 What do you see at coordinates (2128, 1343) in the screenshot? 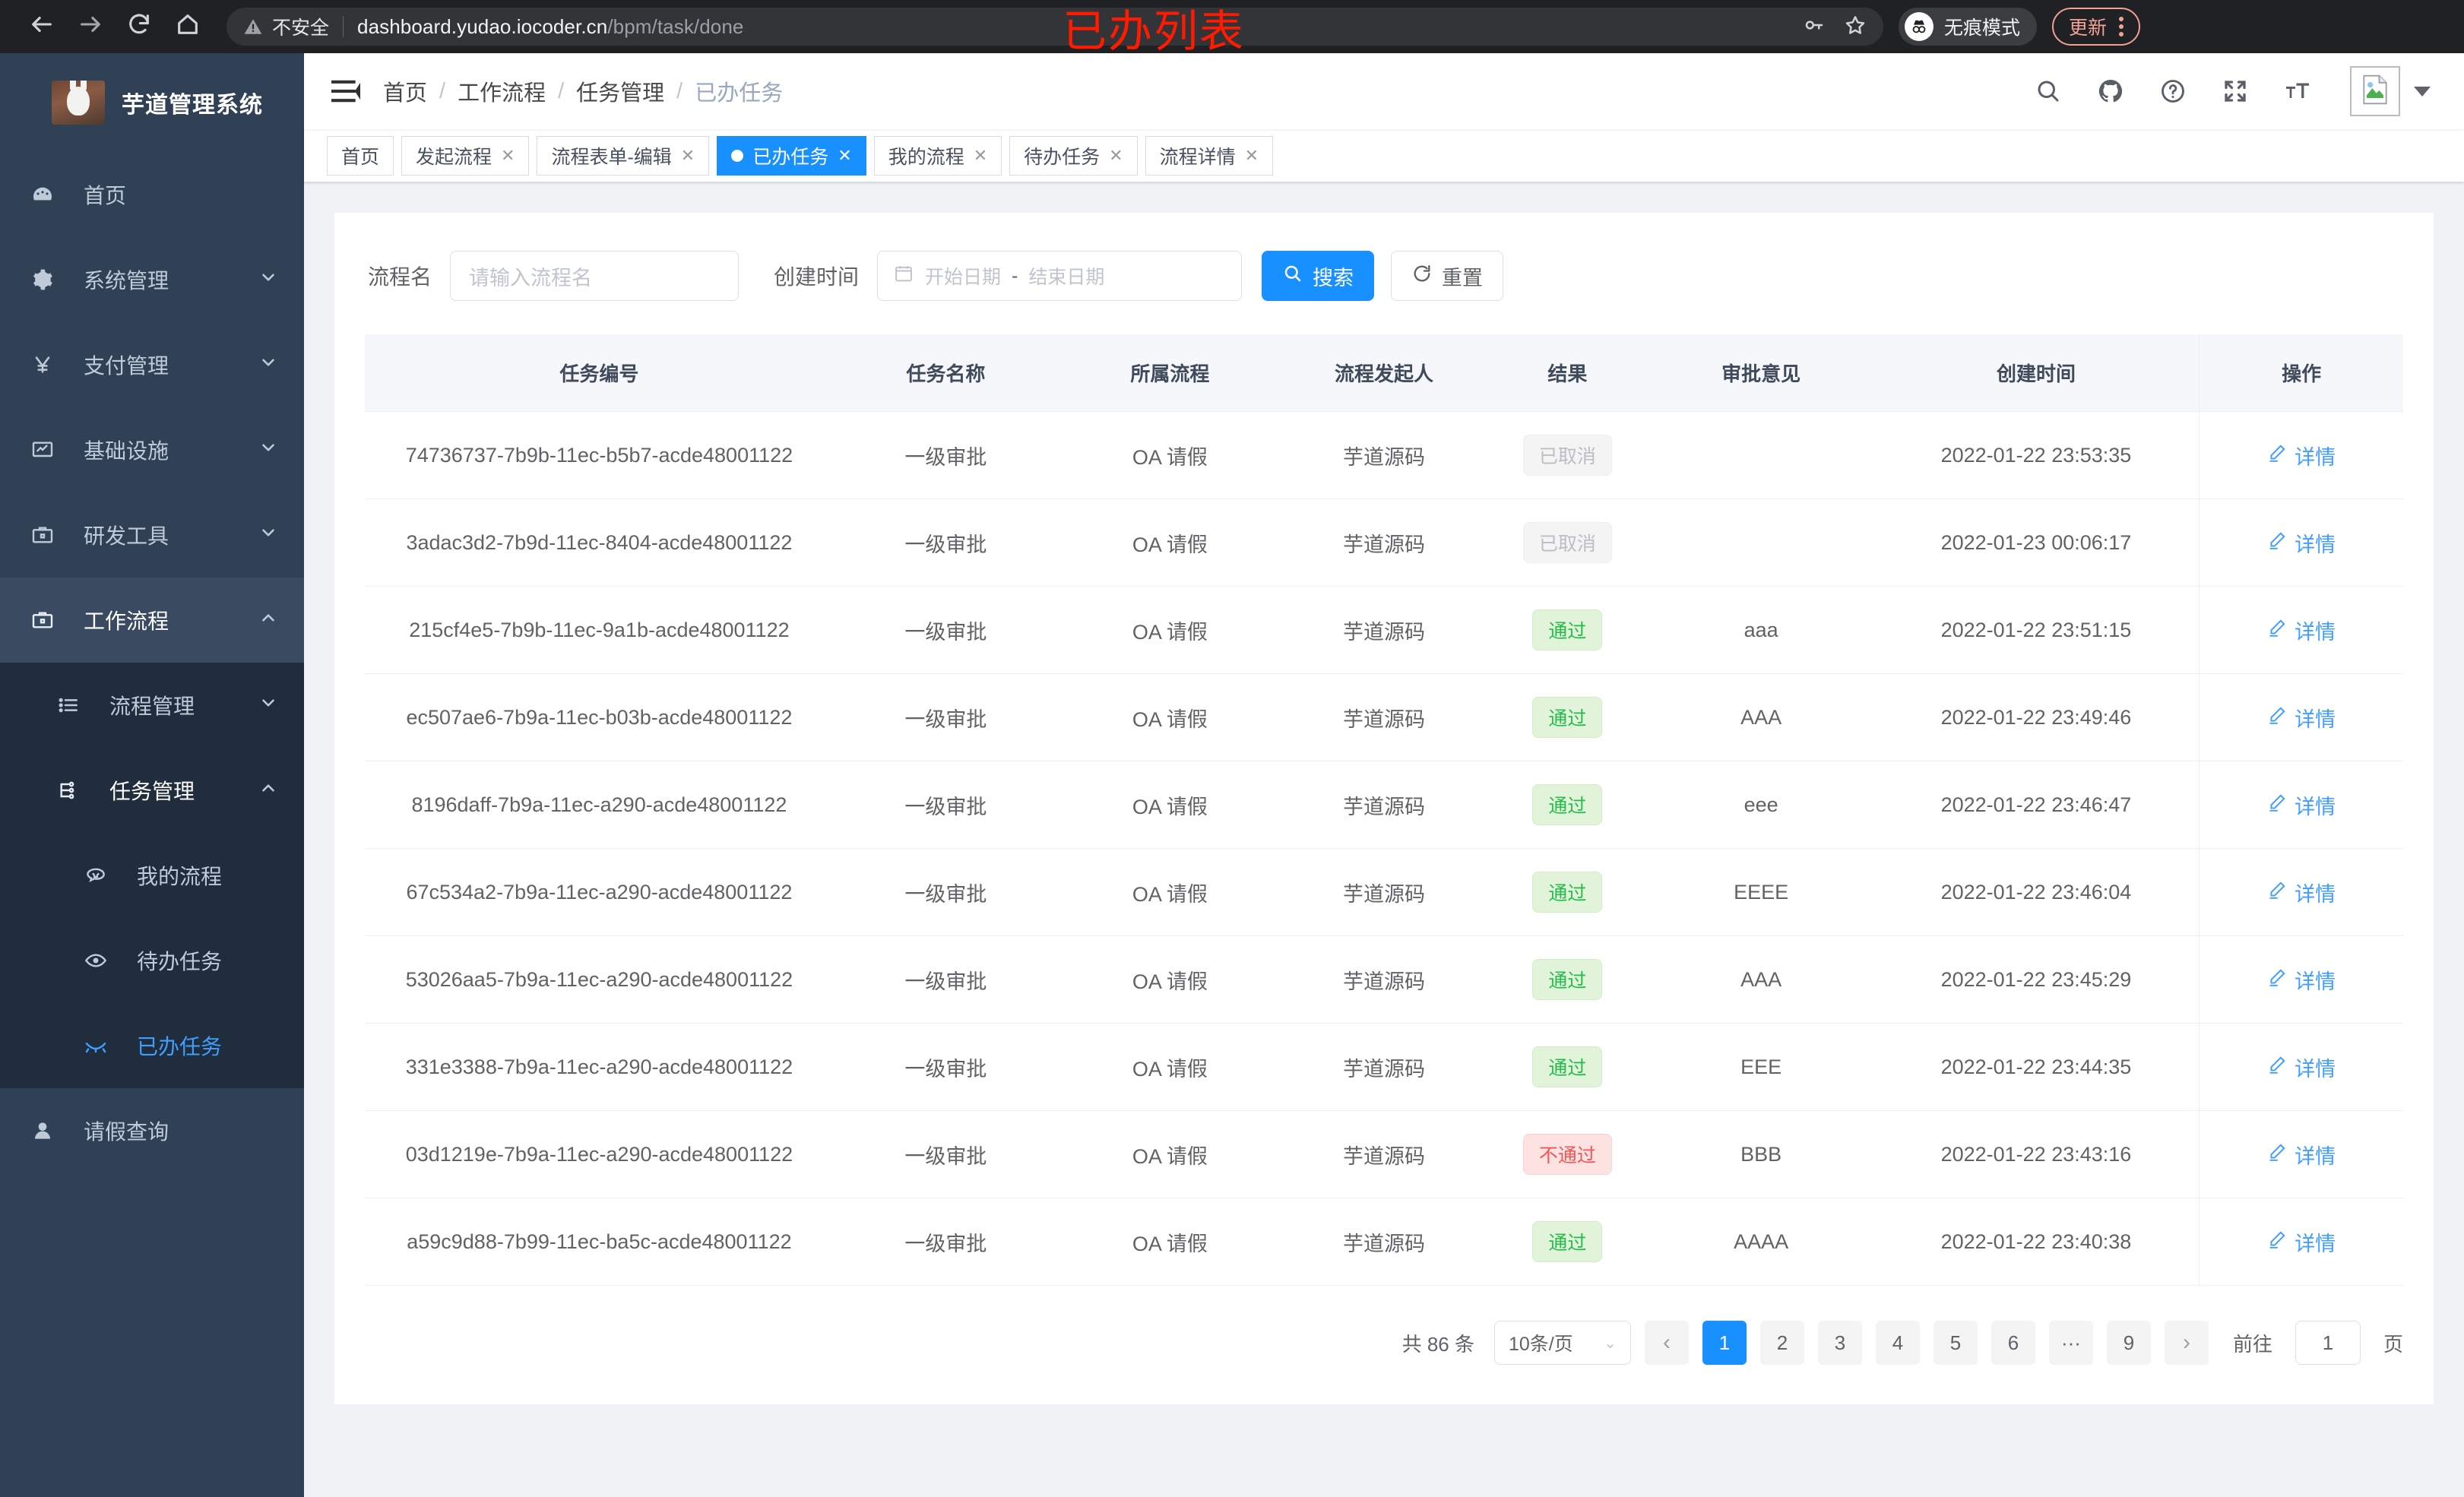
I see `page-button-9: 9` at bounding box center [2128, 1343].